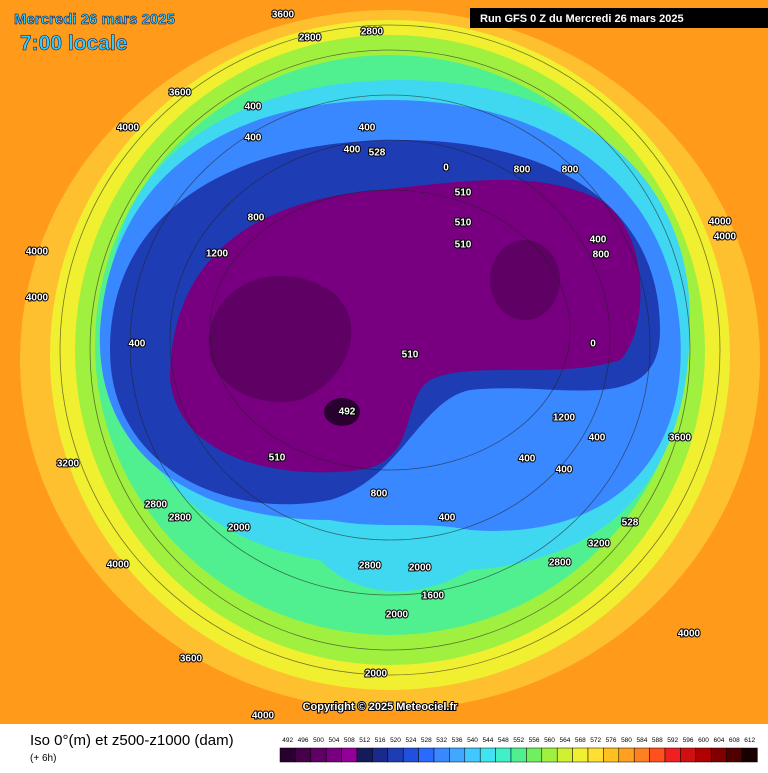 The height and width of the screenshot is (773, 768). What do you see at coordinates (749, 740) in the screenshot?
I see `scale-label: 612` at bounding box center [749, 740].